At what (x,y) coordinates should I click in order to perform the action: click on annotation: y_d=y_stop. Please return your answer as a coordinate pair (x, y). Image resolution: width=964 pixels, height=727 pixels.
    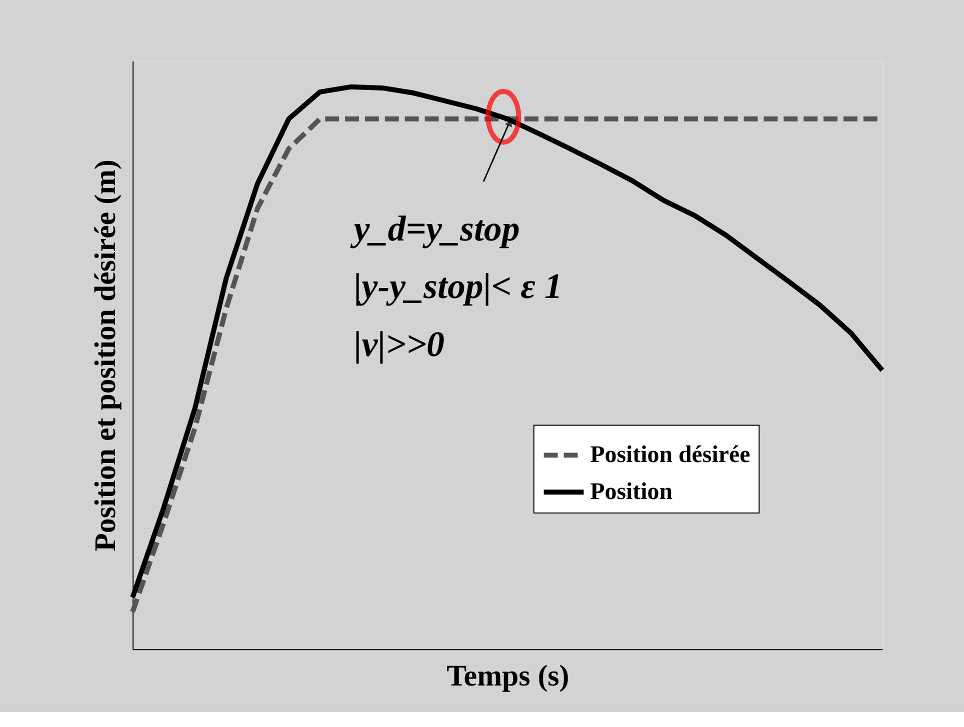
    Looking at the image, I should click on (435, 228).